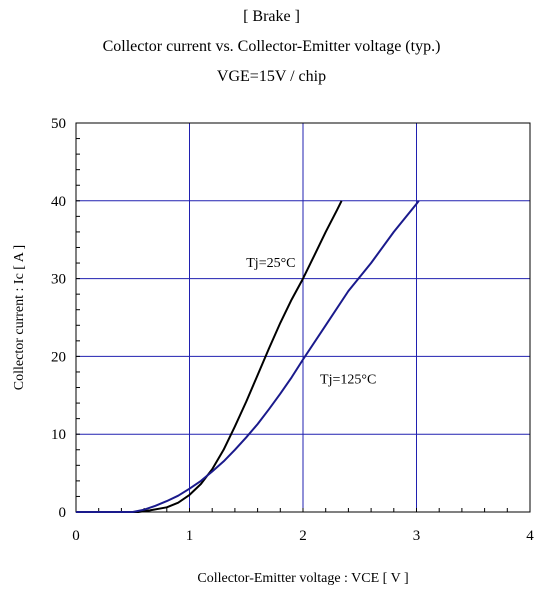  Describe the element at coordinates (270, 263) in the screenshot. I see `series-annotation-tj25: Tj=25°C` at that location.